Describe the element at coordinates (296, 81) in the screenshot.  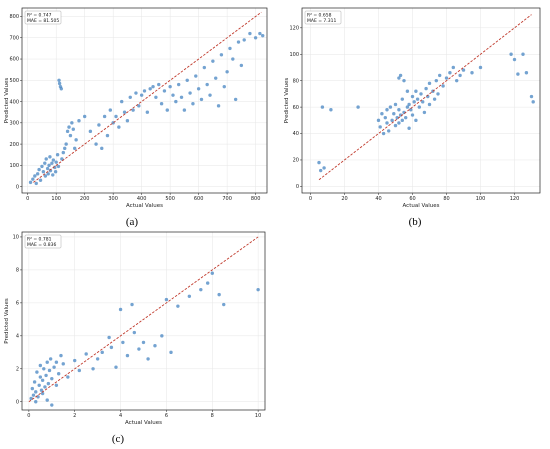
I see `y-tick-label: 80` at that location.